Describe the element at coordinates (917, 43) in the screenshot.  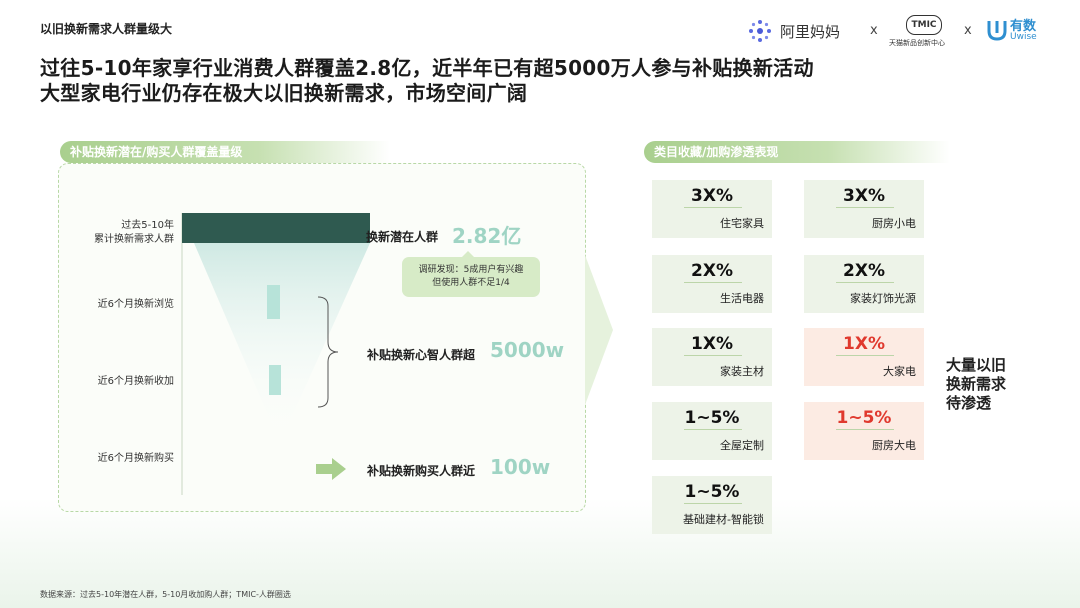
I see `tmic-logo-subtitle: 天猫新品创新中心` at that location.